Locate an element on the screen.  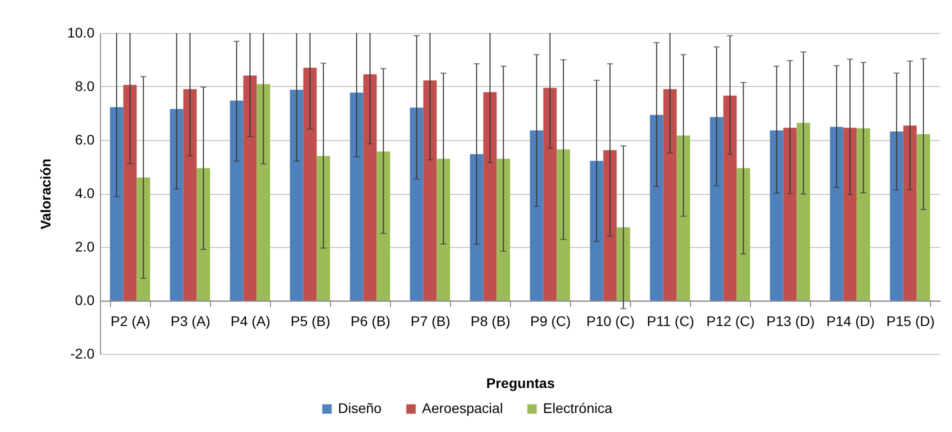
legend-label: Aeroespacial is located at coordinates (462, 408).